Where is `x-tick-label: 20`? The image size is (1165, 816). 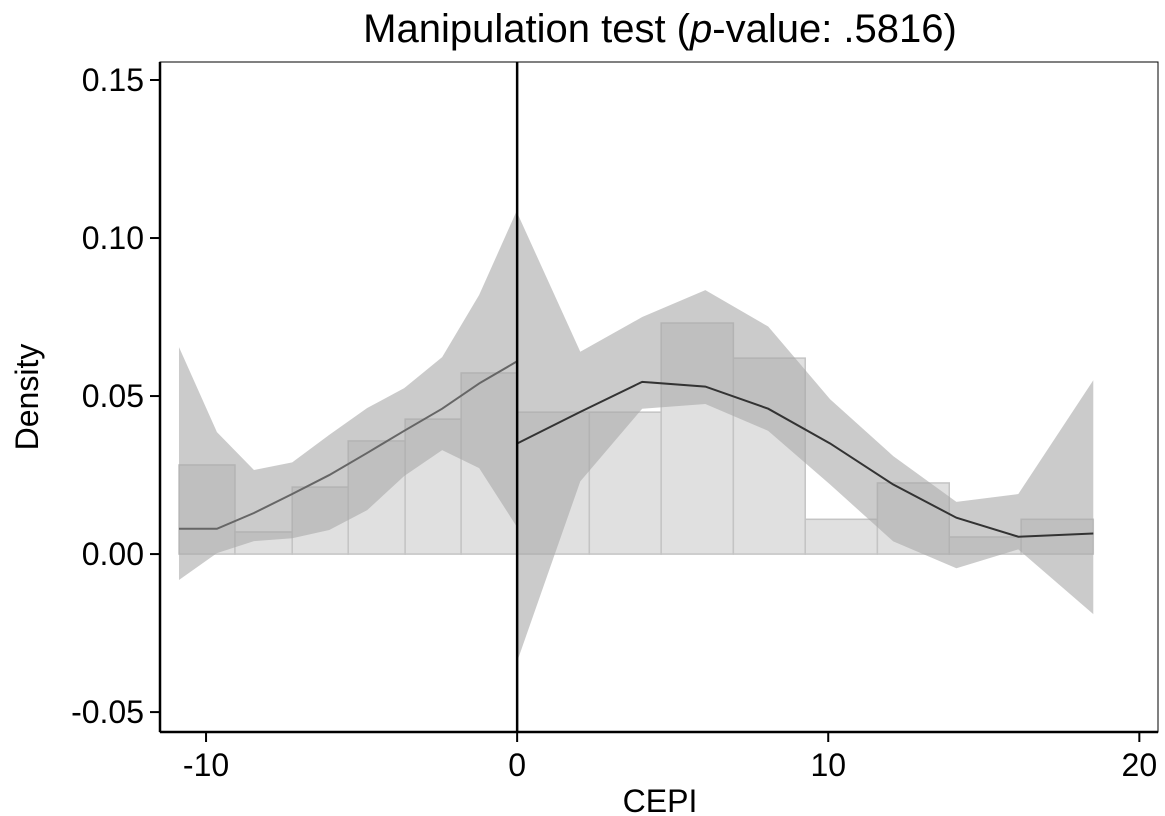 x-tick-label: 20 is located at coordinates (1140, 765).